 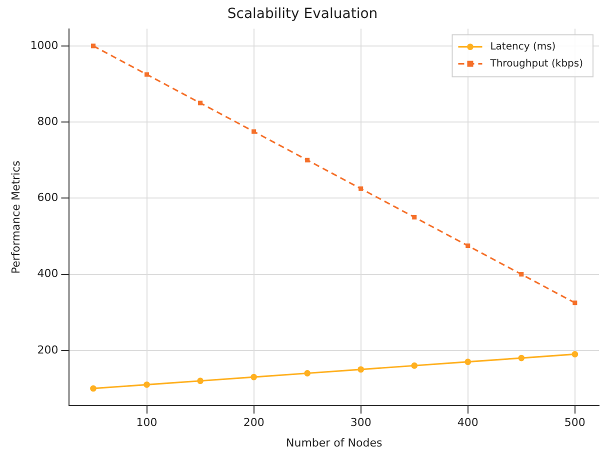 I want to click on legend-label: Throughput (kbps), so click(x=536, y=64).